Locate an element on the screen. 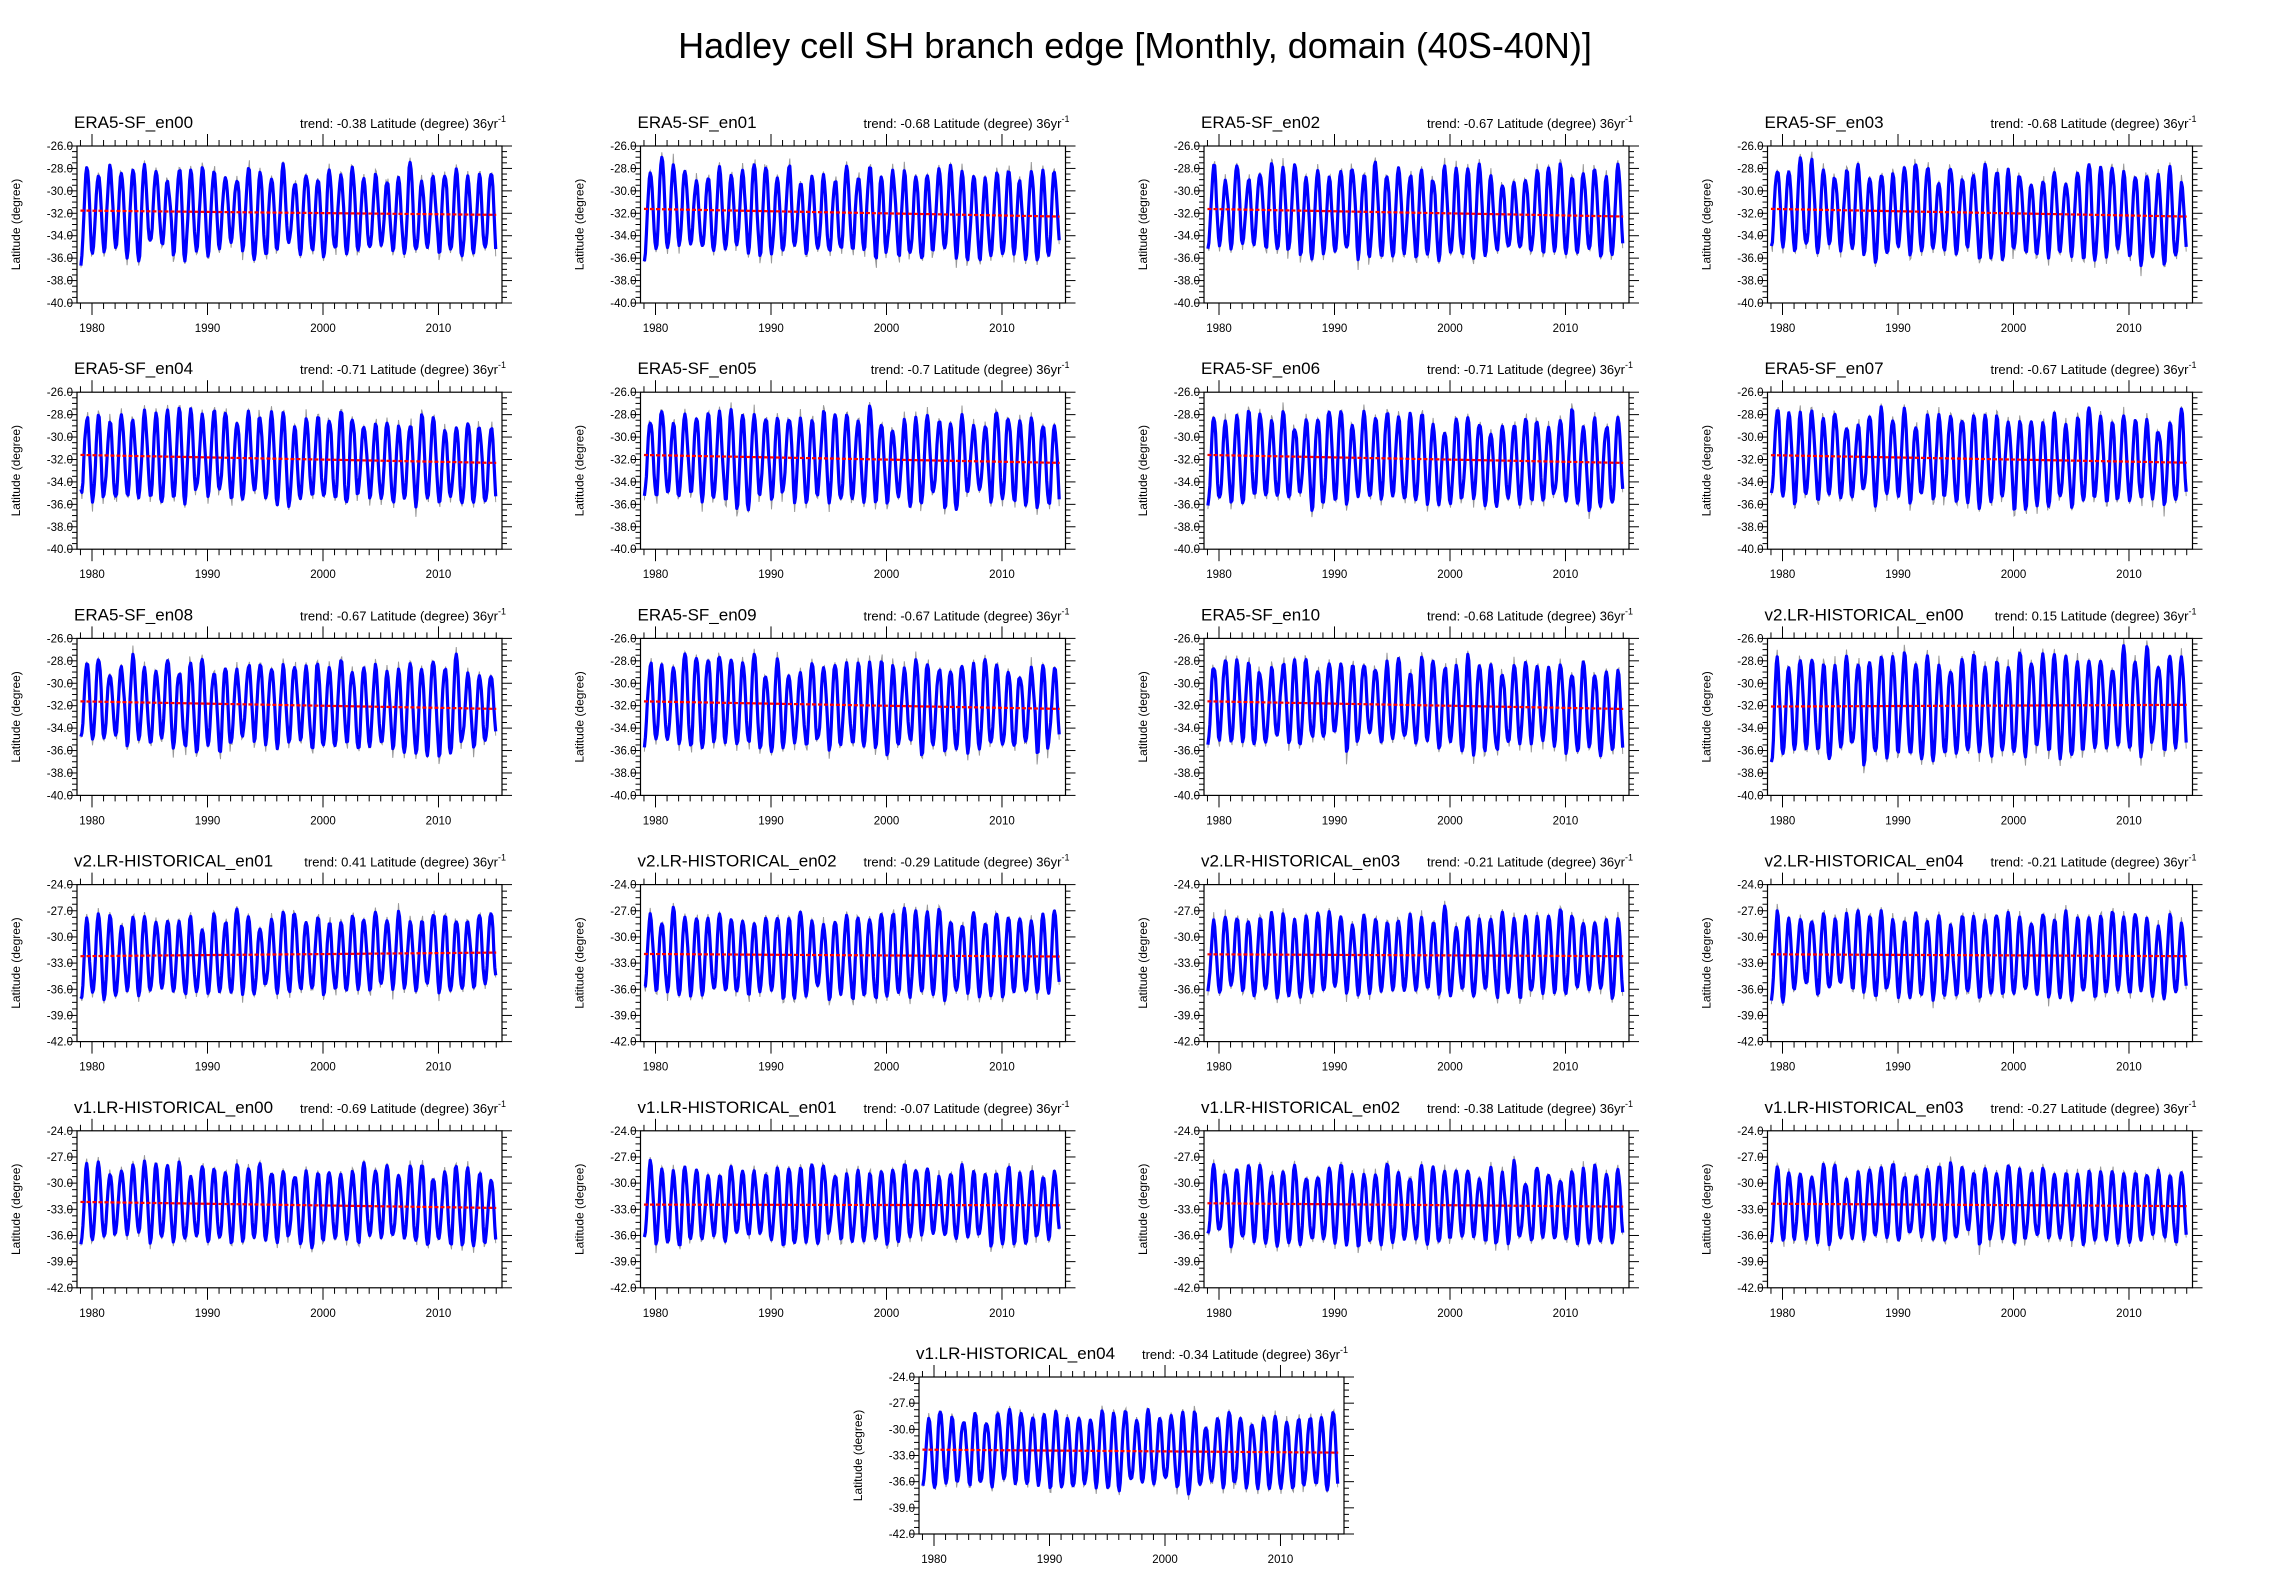  panel-title: ERA5-SF_en01 is located at coordinates (697, 122).